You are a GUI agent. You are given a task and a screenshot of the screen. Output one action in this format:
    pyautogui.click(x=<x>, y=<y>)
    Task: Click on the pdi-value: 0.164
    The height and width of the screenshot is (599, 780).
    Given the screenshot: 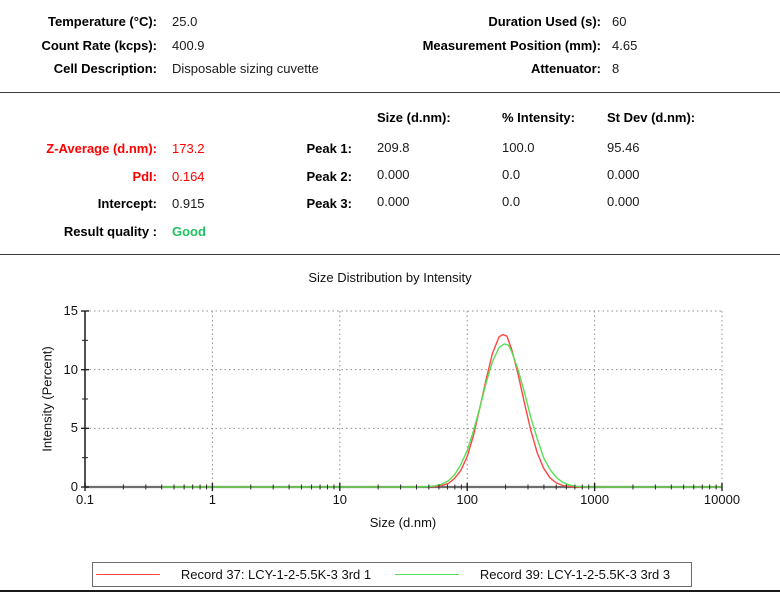 What is the action you would take?
    pyautogui.click(x=188, y=176)
    